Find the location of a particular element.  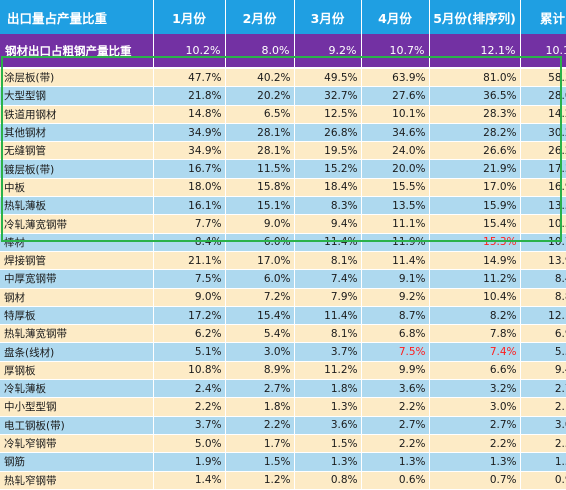

cell-jan: 2.2% is located at coordinates (189, 407).